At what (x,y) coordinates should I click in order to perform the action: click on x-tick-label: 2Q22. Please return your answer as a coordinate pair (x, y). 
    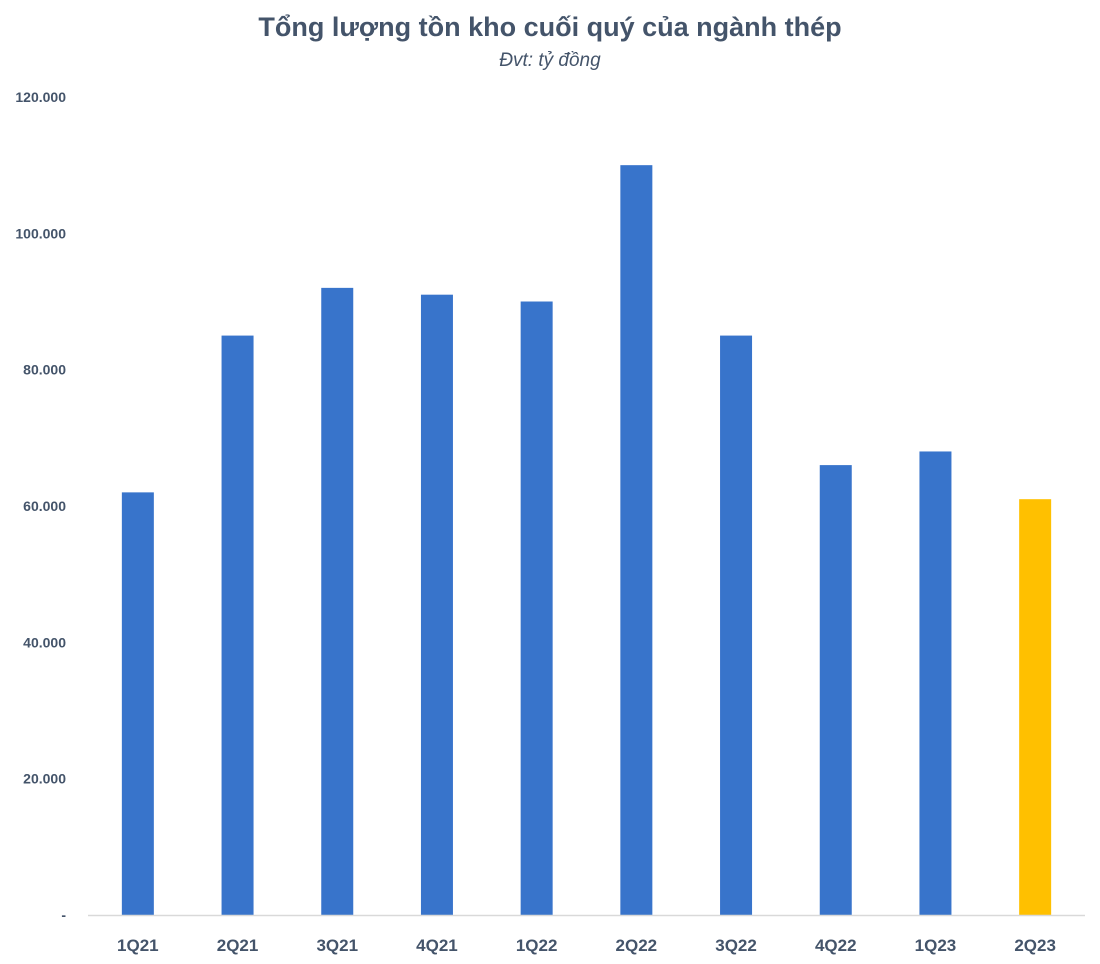
    Looking at the image, I should click on (637, 945).